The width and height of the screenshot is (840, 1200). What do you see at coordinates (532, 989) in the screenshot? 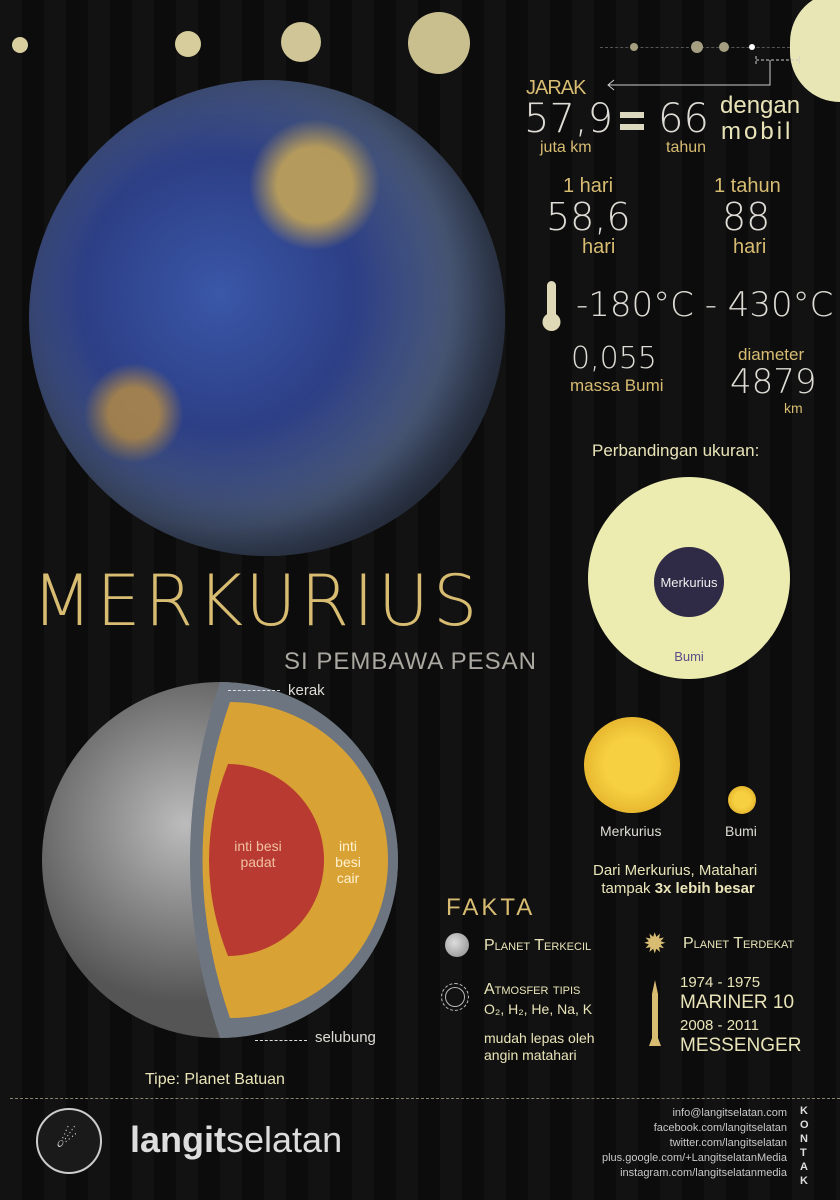
I see `fact-atmosphere: Atmosfer tipis` at bounding box center [532, 989].